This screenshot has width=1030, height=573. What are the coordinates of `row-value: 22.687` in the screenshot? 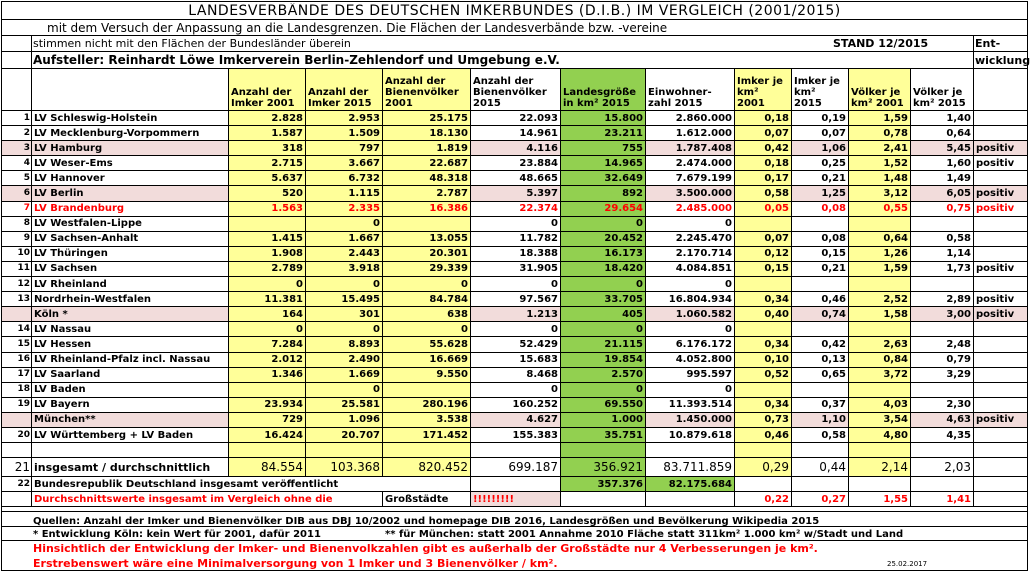 It's located at (426, 163).